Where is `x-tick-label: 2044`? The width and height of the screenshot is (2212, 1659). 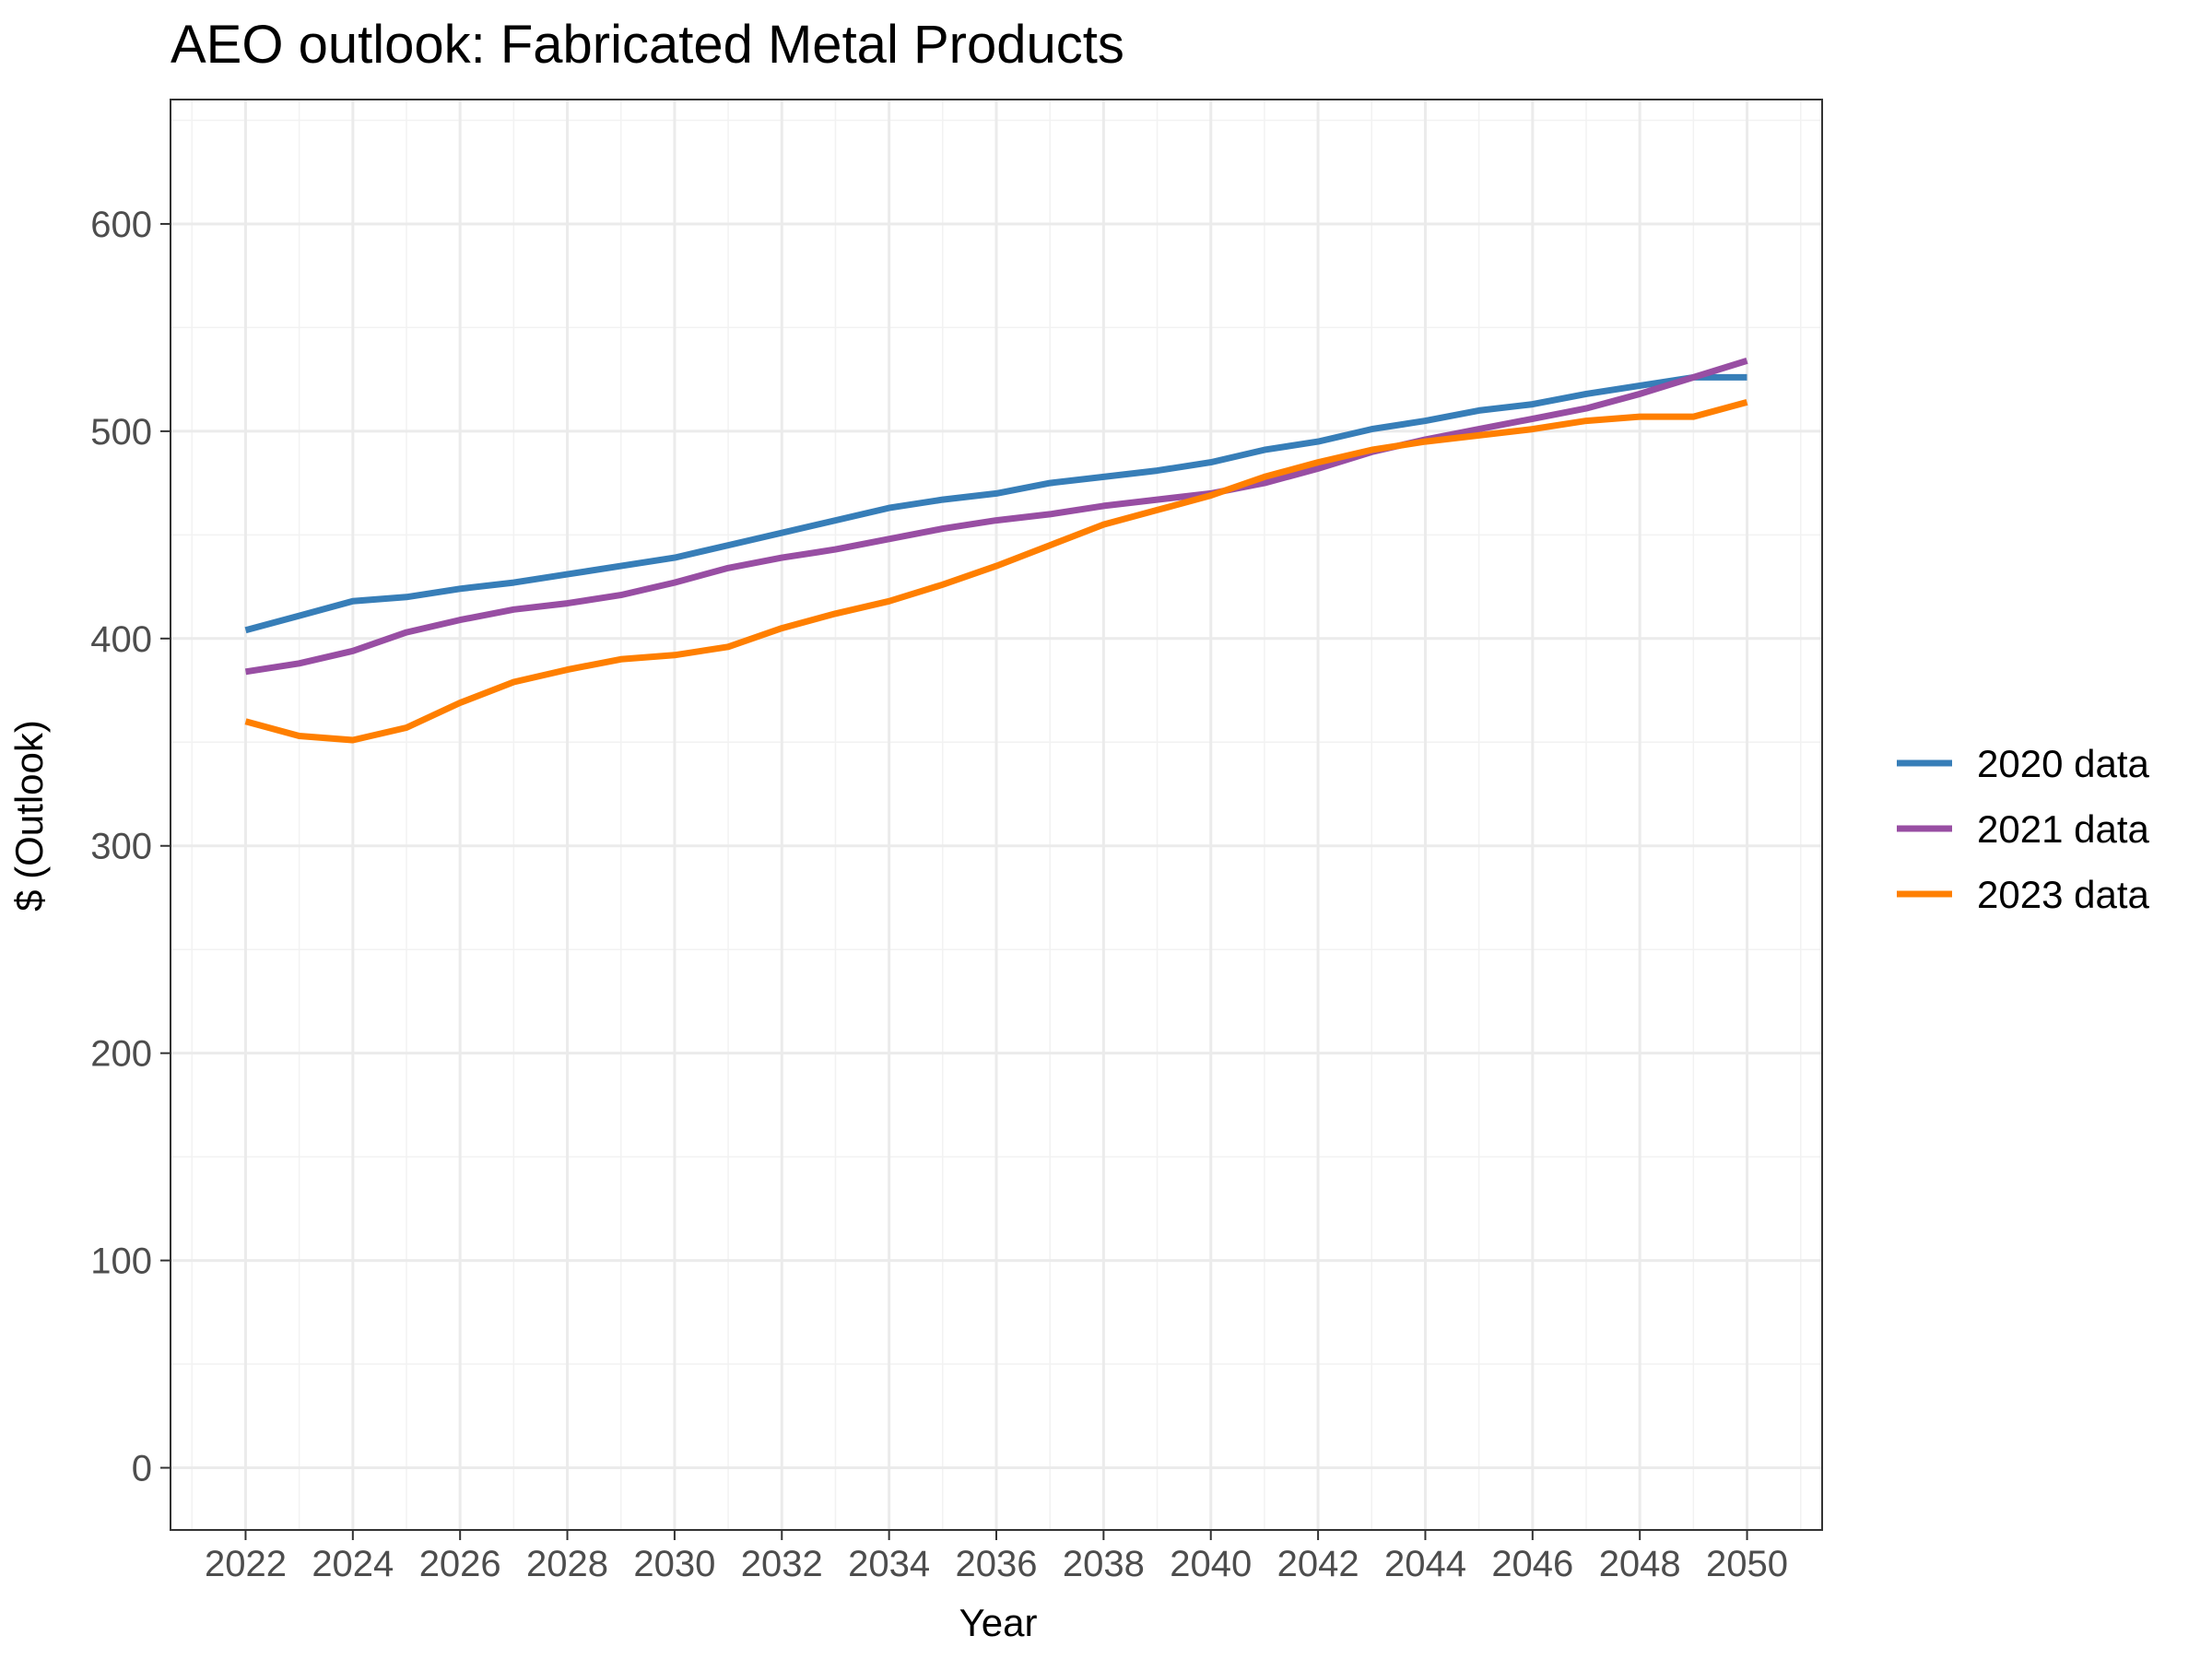
x-tick-label: 2044 is located at coordinates (1425, 1564).